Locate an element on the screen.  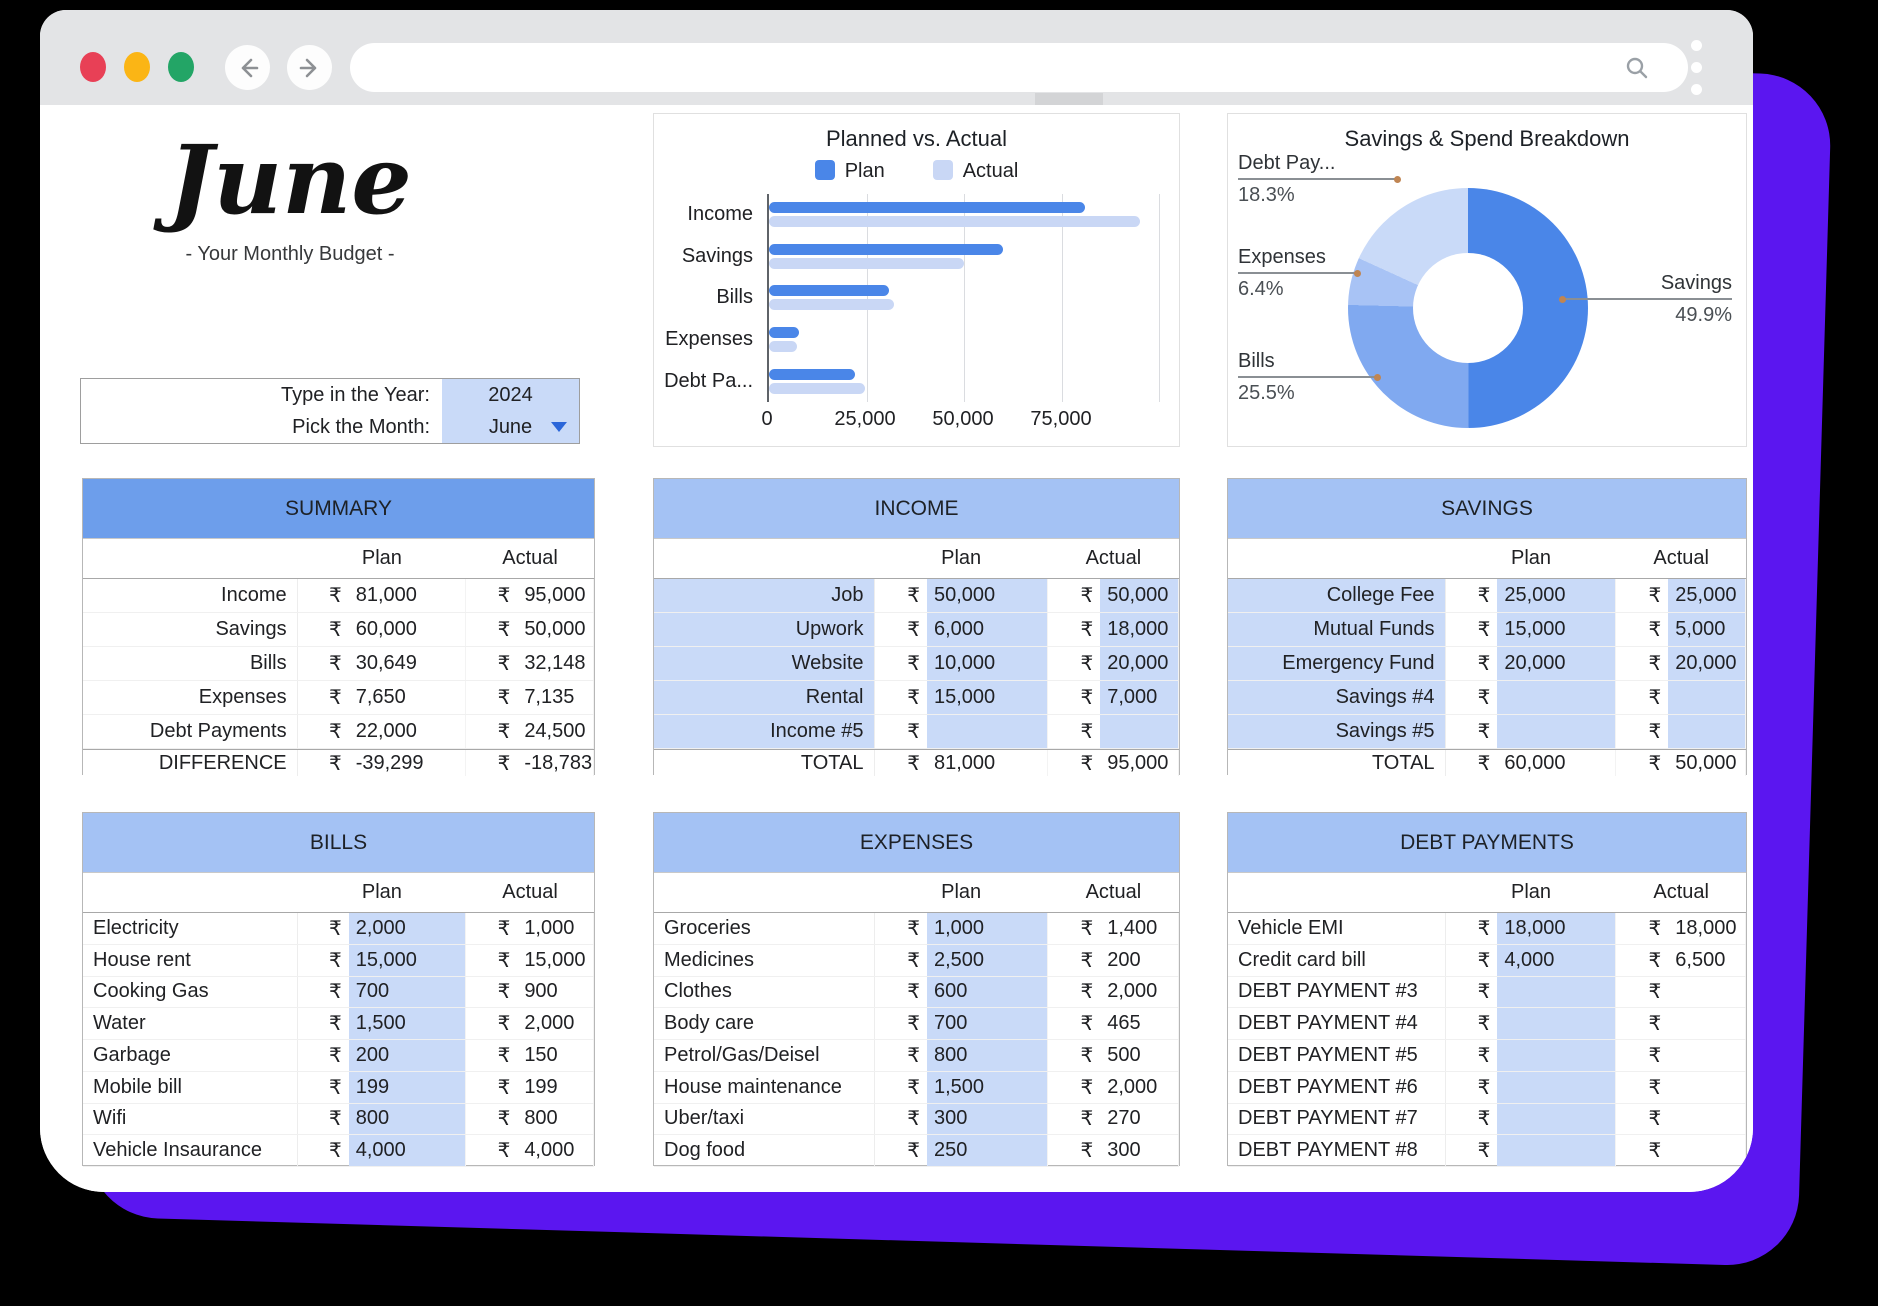
plan-value-cell: 2,500 is located at coordinates (987, 960).